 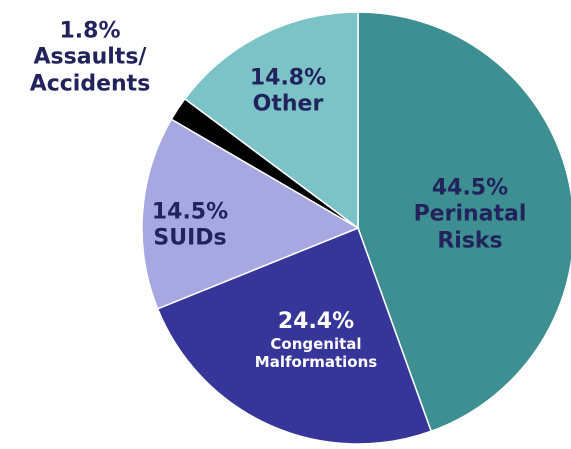 I want to click on slice-label: 14.5% SUIDs, so click(x=190, y=226).